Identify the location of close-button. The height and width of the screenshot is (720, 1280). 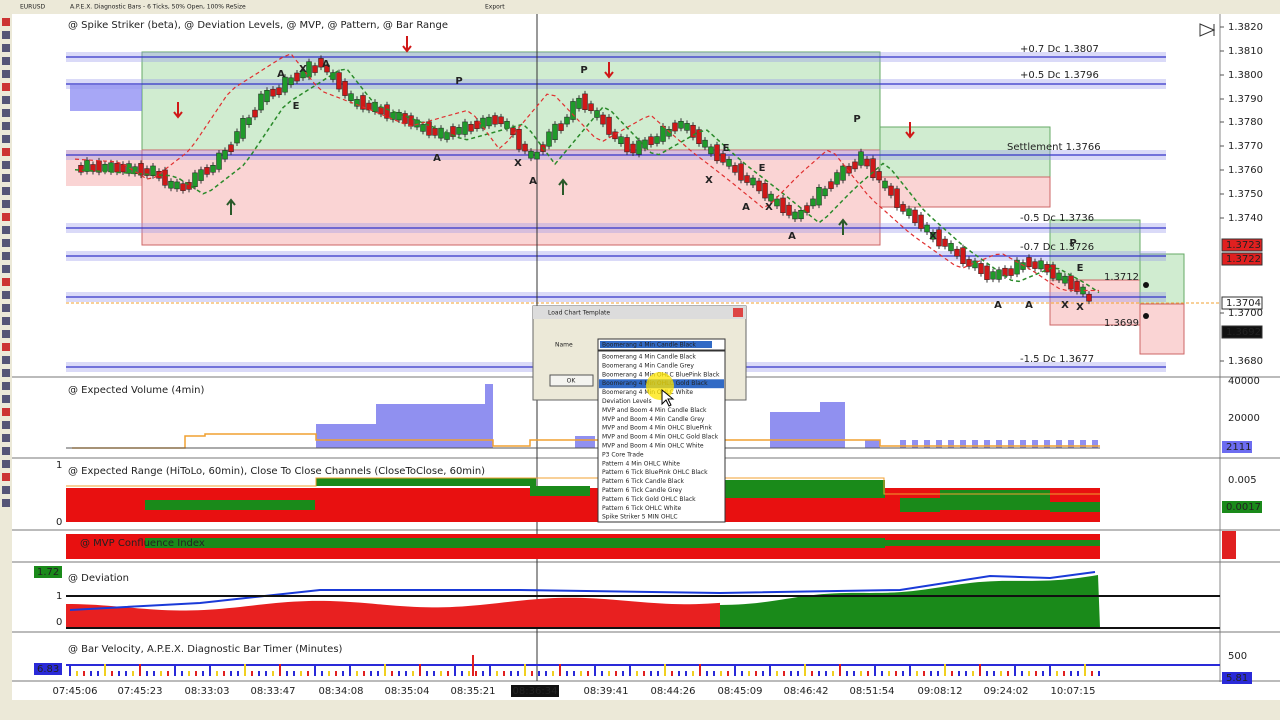
(738, 312).